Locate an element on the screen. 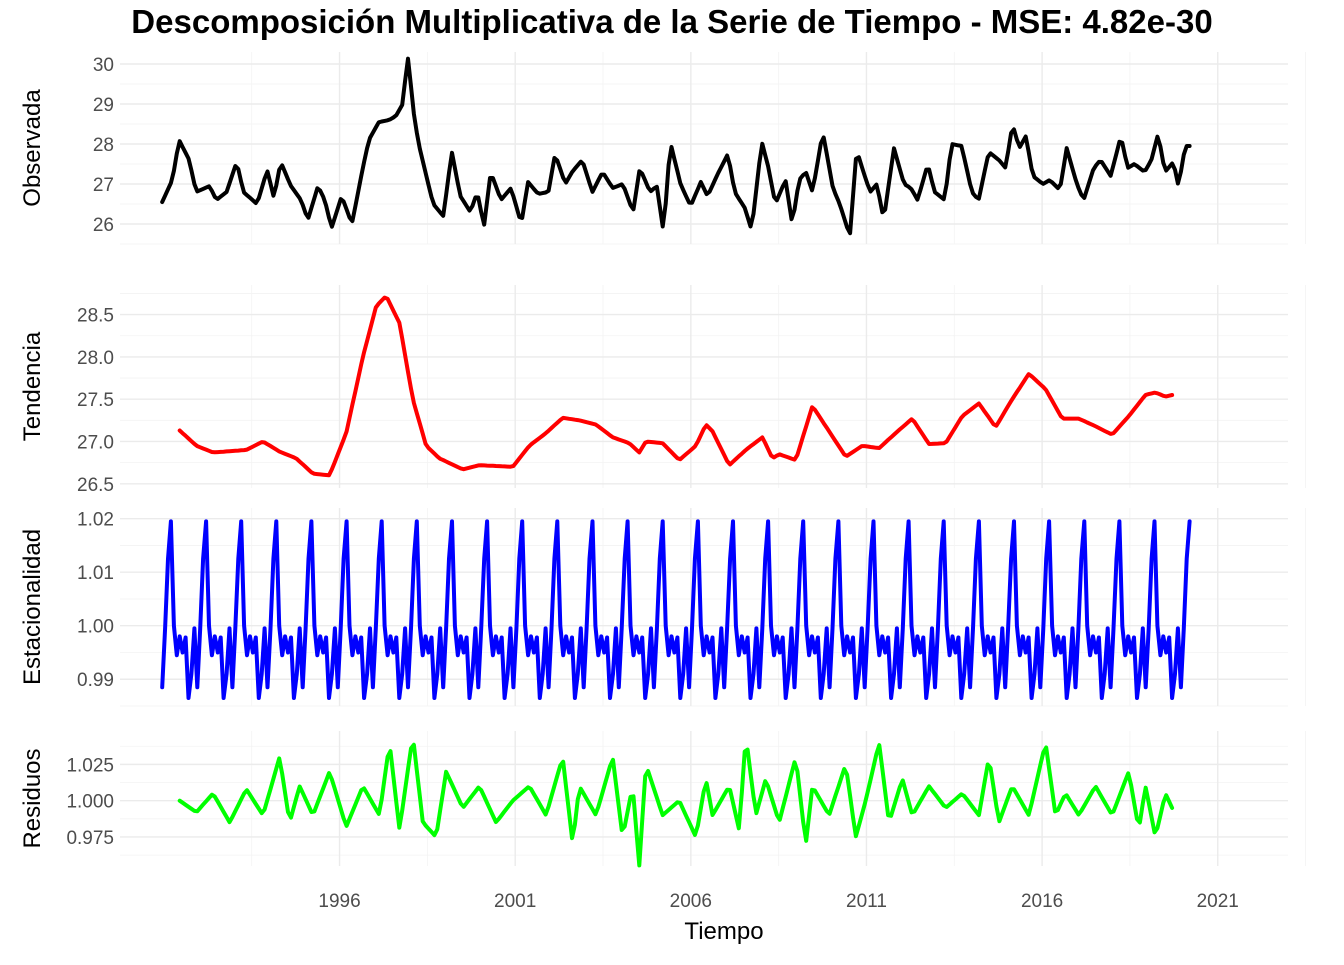 Image resolution: width=1344 pixels, height=965 pixels. x-tick-label: 2006 is located at coordinates (691, 901).